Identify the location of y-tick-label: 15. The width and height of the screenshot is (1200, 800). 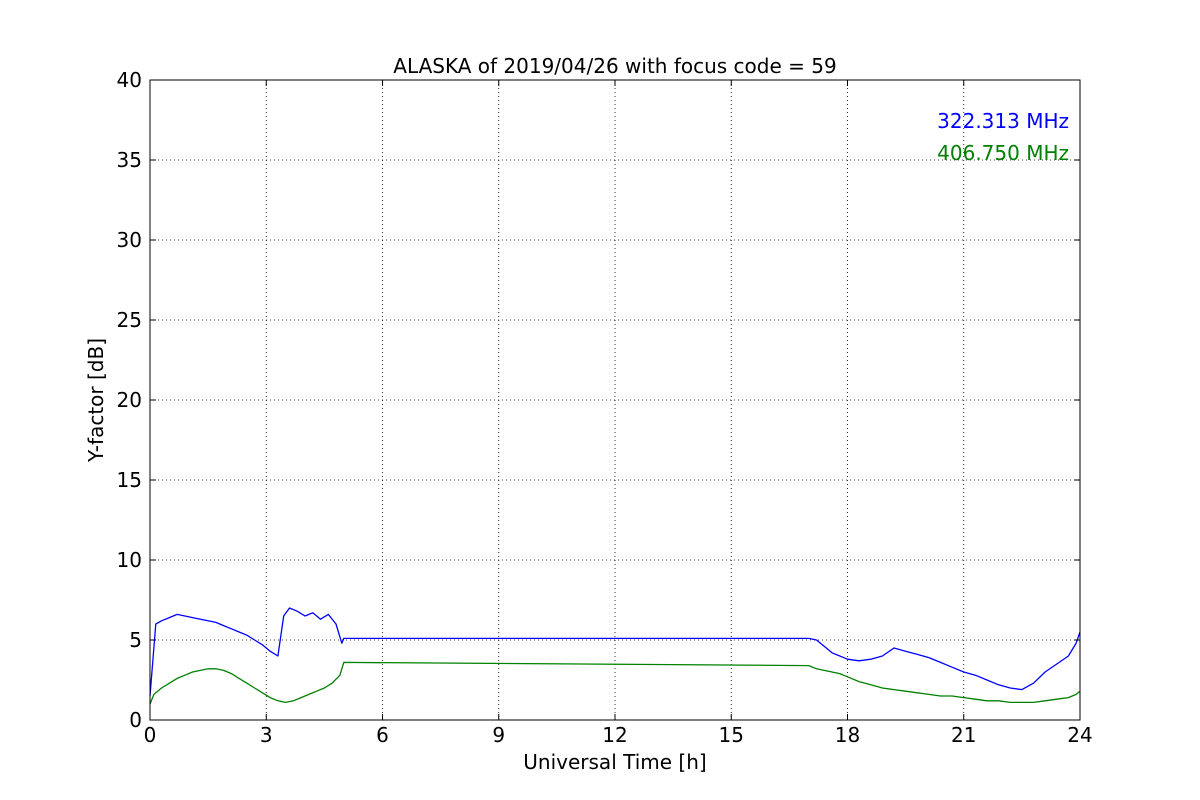
(129, 480).